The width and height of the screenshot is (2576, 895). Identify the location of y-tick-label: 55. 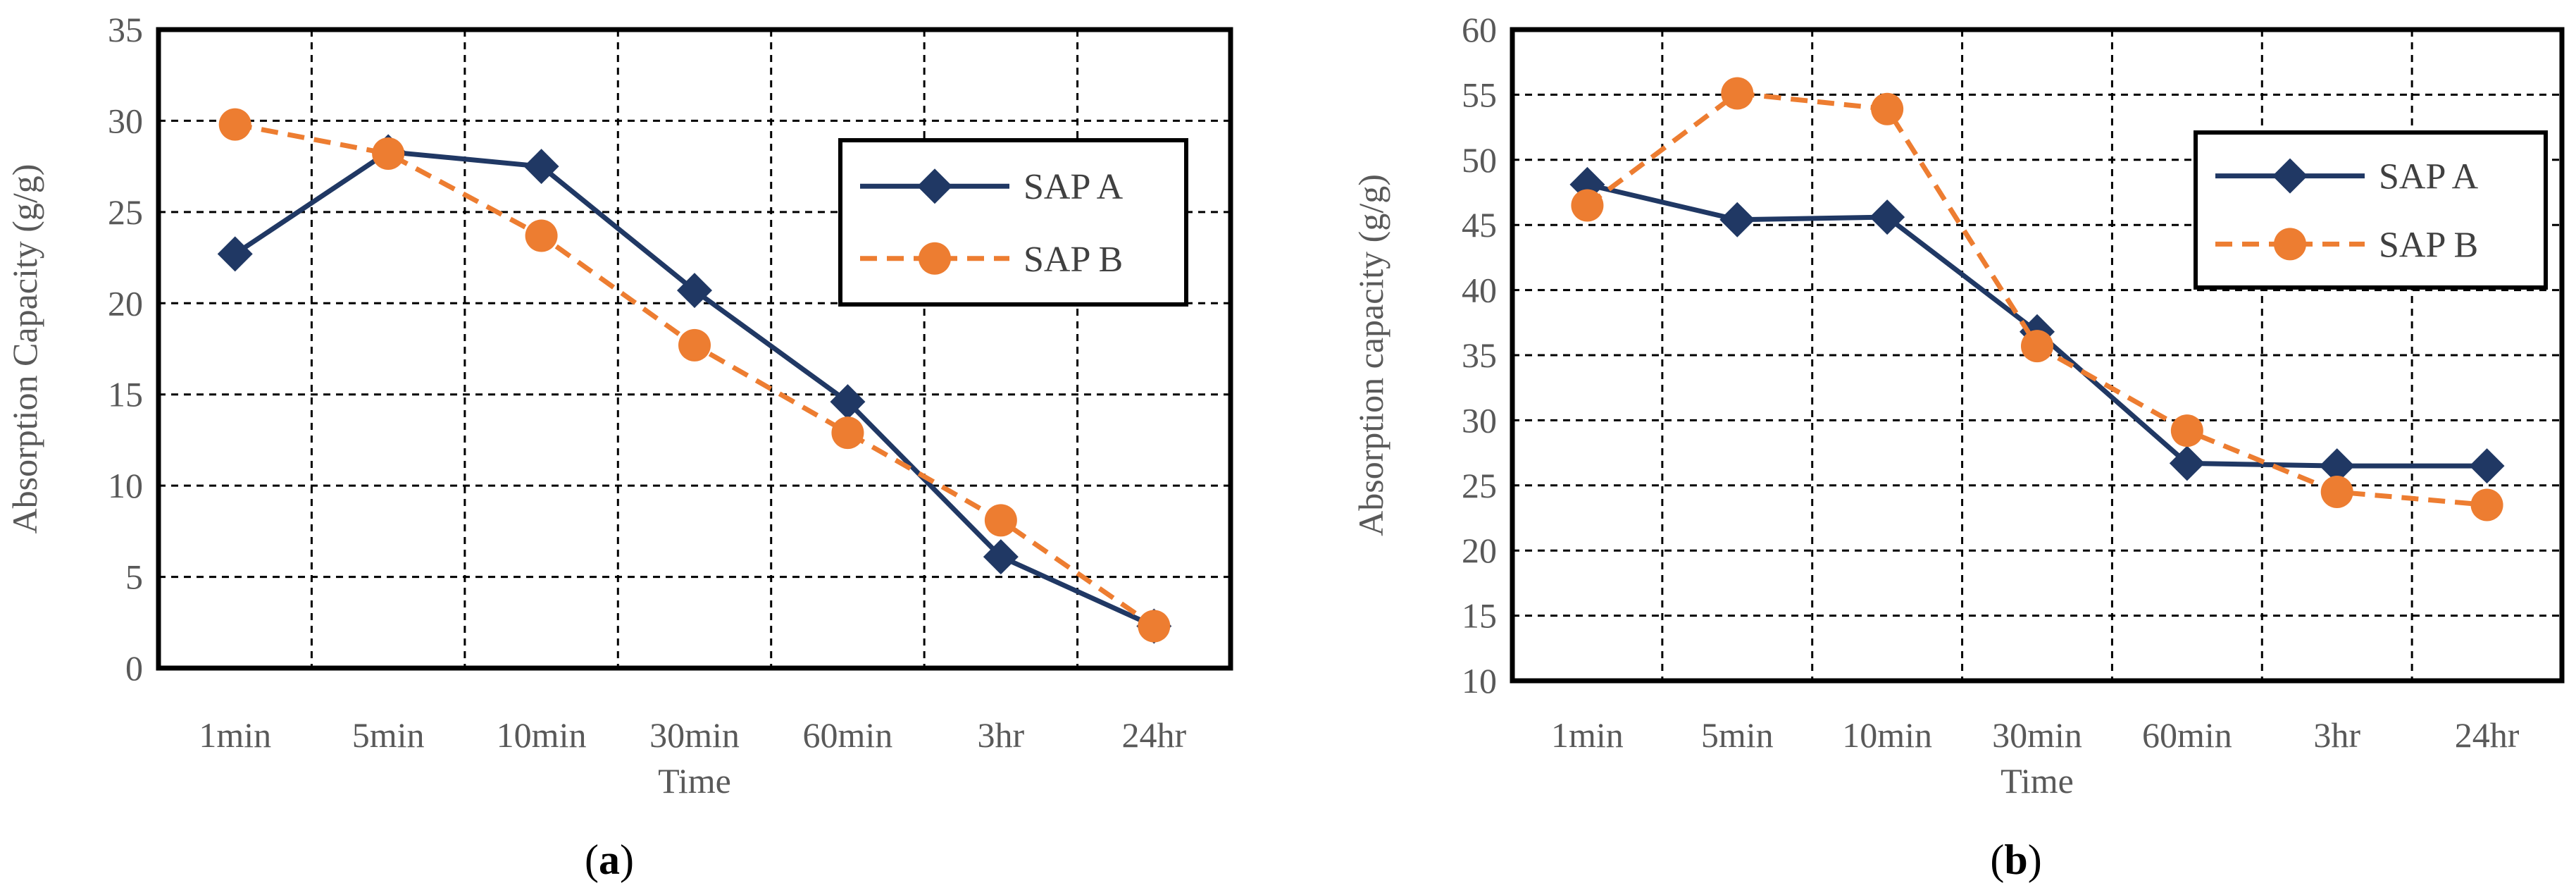
(1479, 94).